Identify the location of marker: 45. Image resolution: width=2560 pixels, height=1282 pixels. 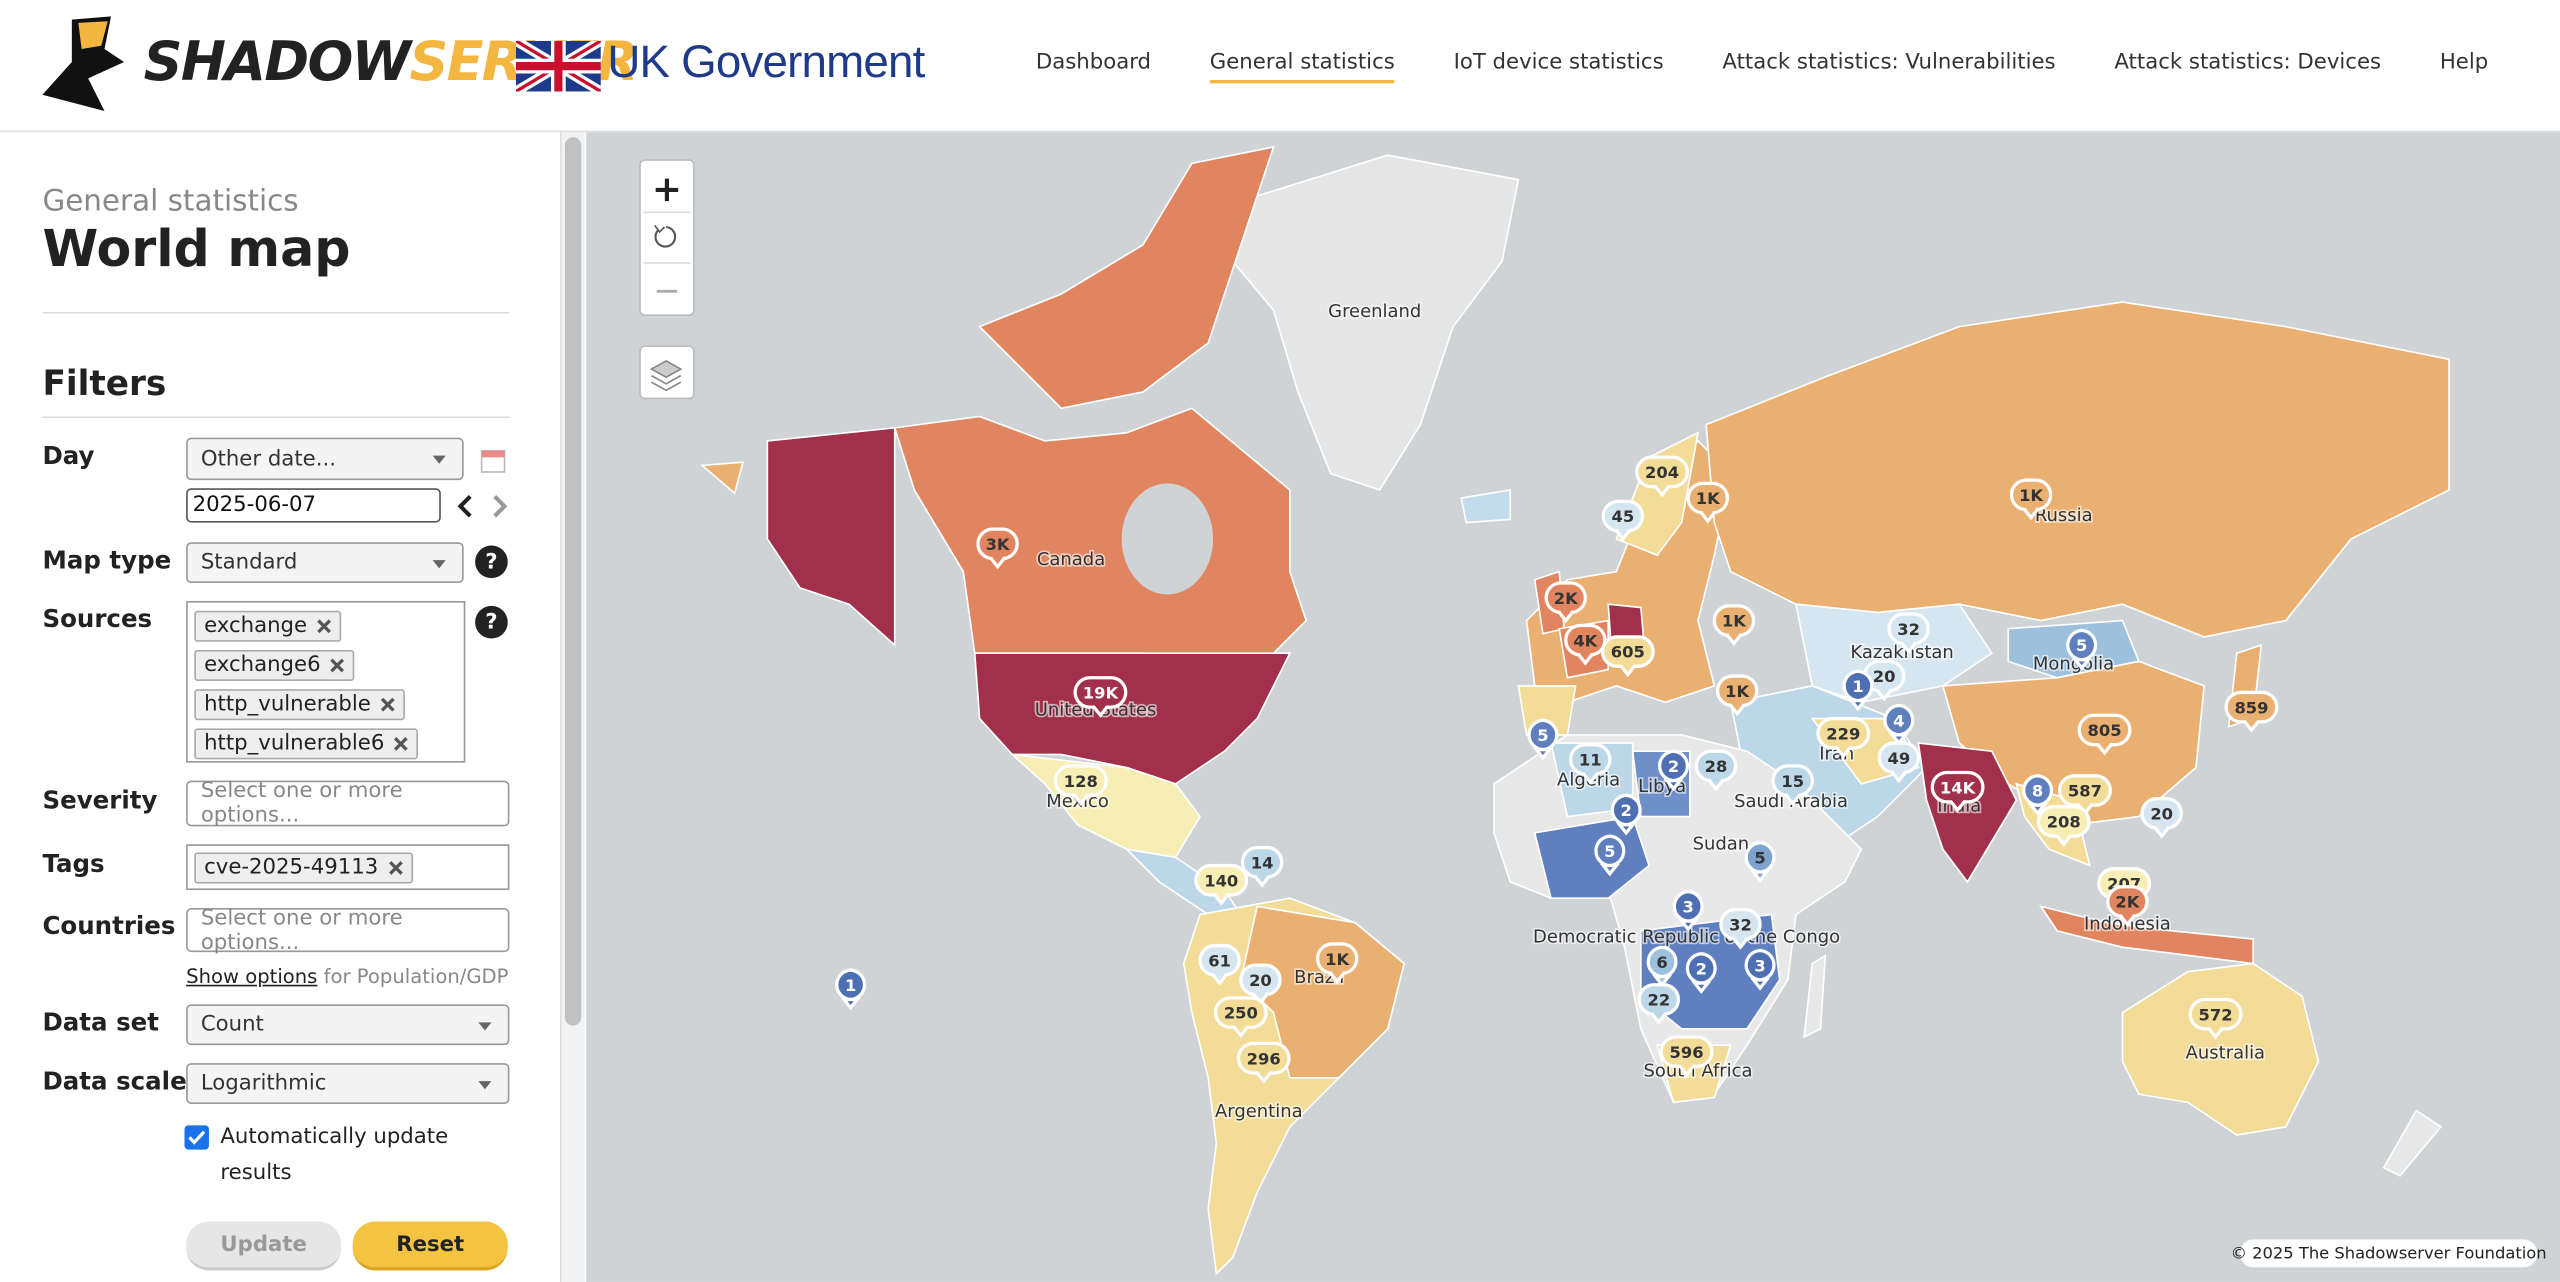
(1623, 520).